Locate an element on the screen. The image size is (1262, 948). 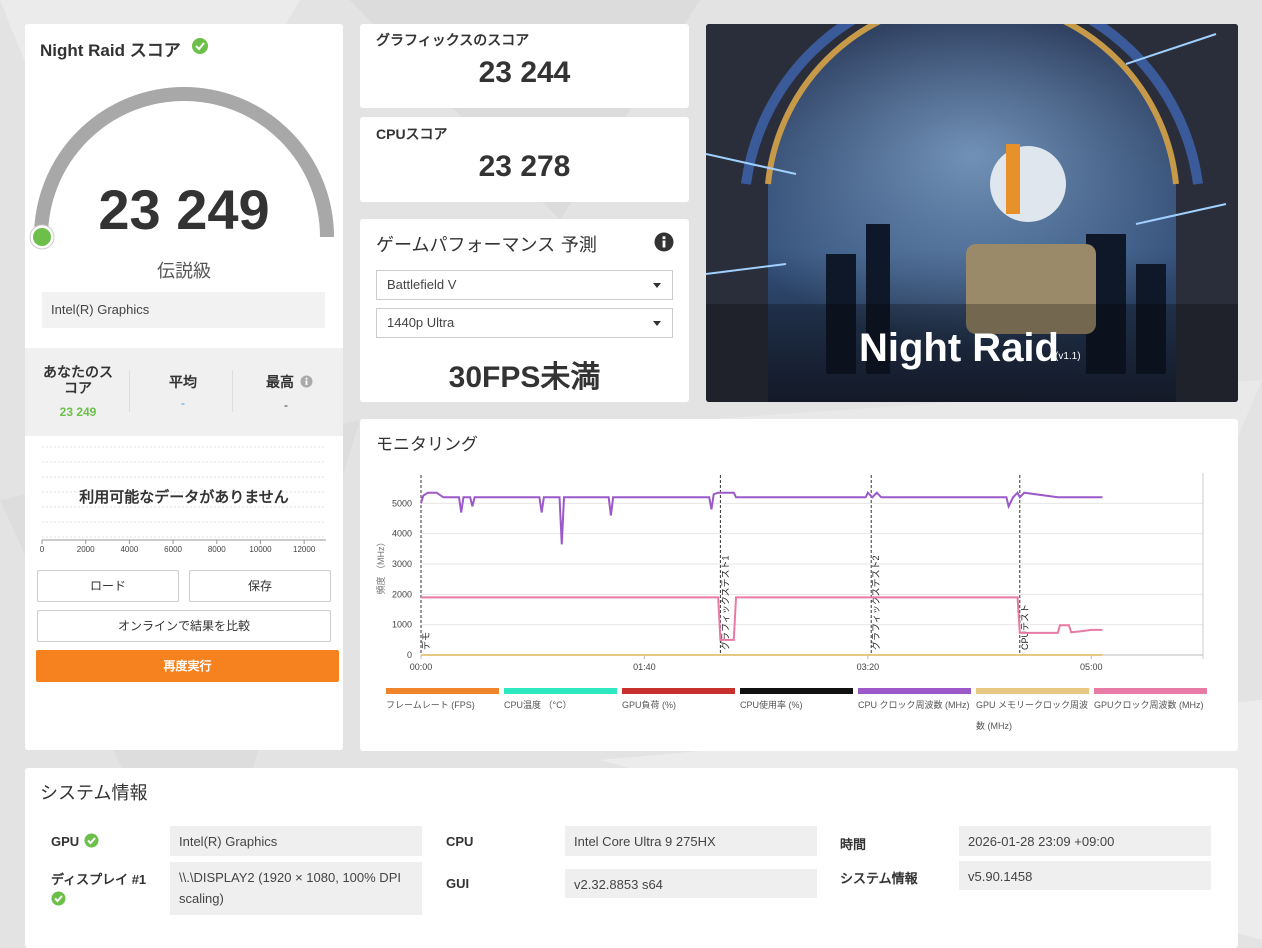
rank: 伝説級 is located at coordinates (184, 271).